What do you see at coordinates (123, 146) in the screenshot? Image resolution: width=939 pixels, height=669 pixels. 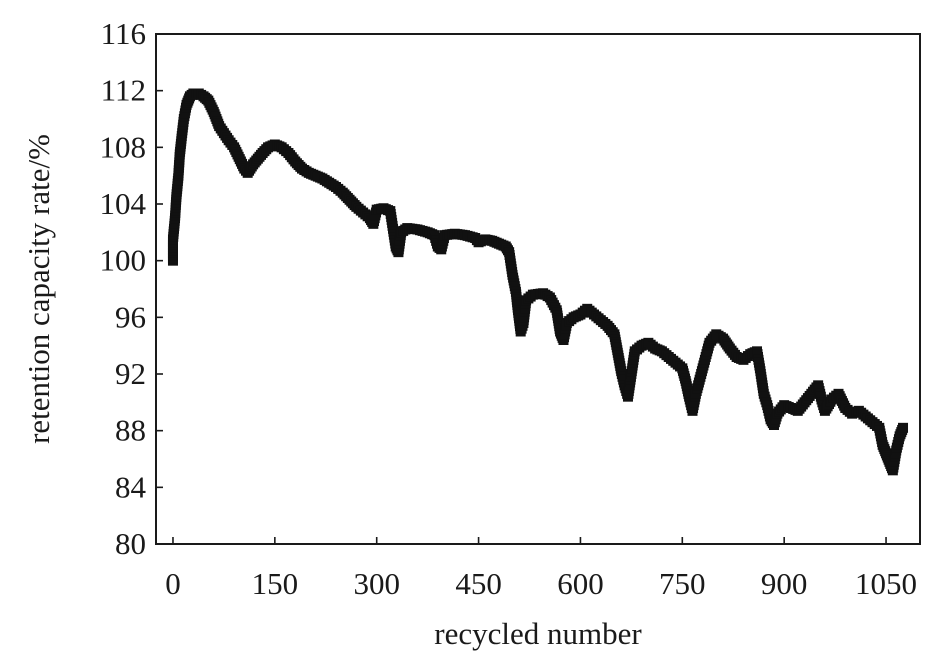 I see `y-tick-label: 108` at bounding box center [123, 146].